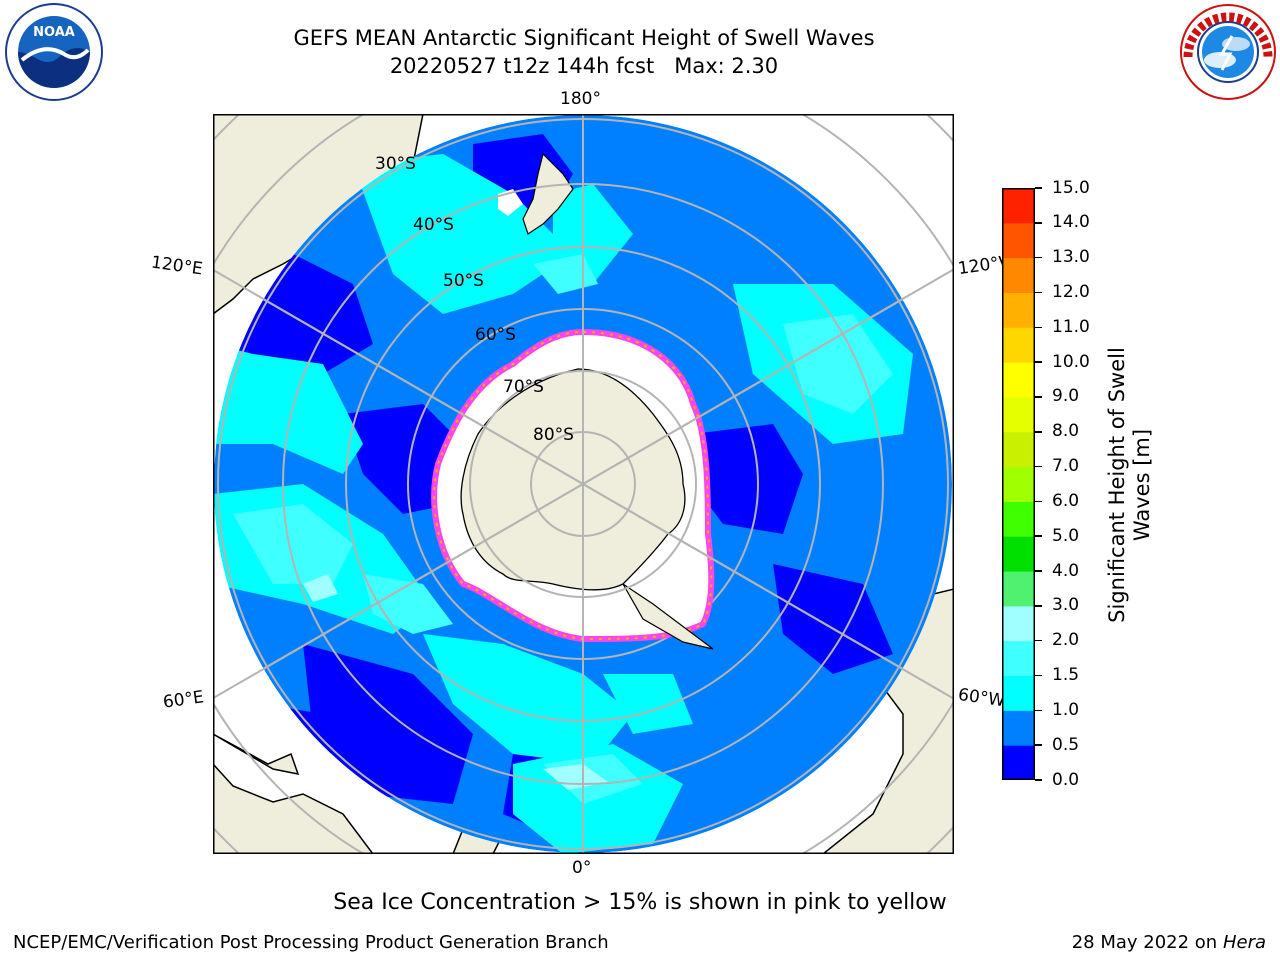 This screenshot has height=960, width=1280. I want to click on colorbar-tick-label: 2.0, so click(1066, 640).